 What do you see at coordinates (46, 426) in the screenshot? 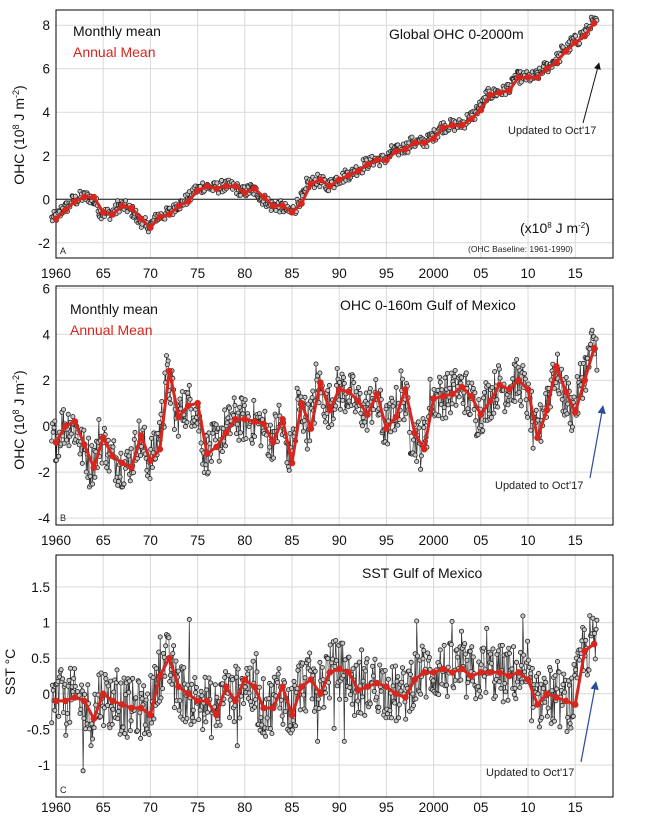
I see `panel-b-y-tick-label: 0` at bounding box center [46, 426].